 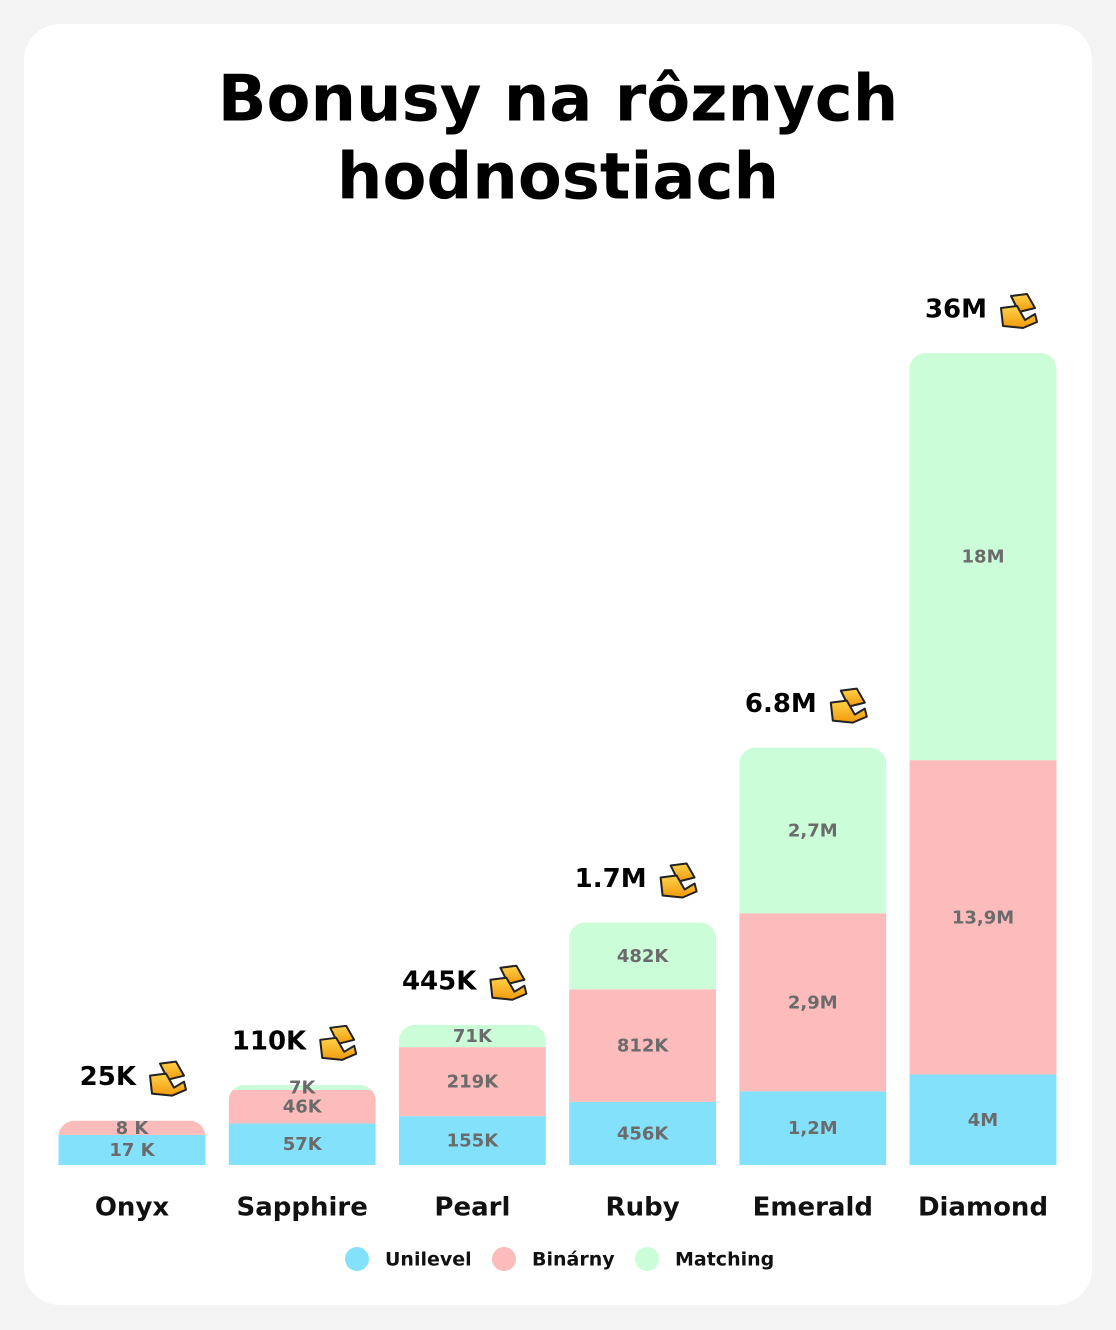 I want to click on segment-label: 46K, so click(x=303, y=1107).